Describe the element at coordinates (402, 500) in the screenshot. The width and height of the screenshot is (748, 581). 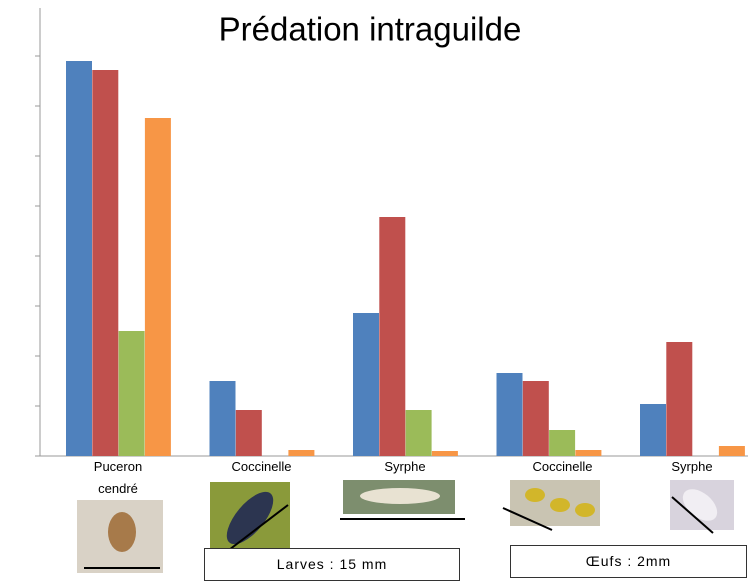
I see `photo-hoverfly-larva` at that location.